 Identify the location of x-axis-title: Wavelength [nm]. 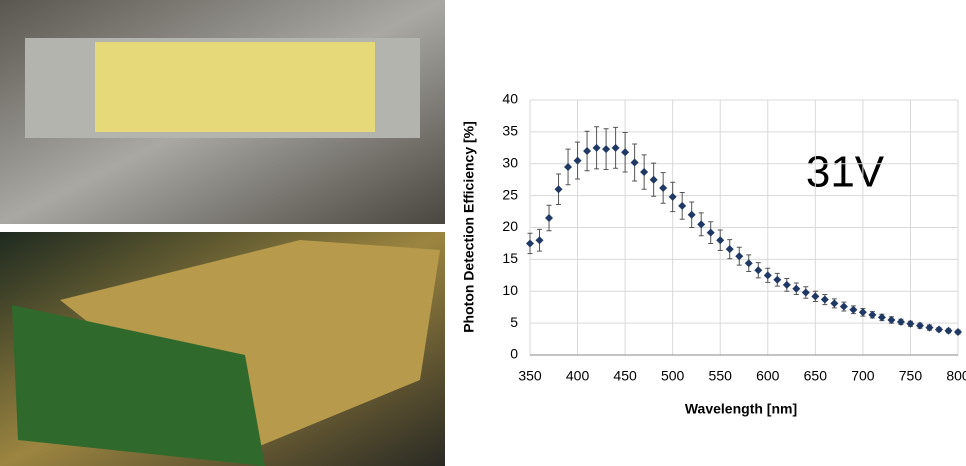
(741, 409).